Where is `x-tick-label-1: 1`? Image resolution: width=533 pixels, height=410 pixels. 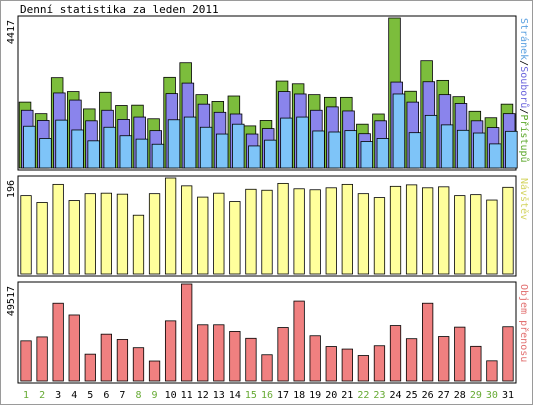
x-tick-label-1: 1 is located at coordinates (26, 395).